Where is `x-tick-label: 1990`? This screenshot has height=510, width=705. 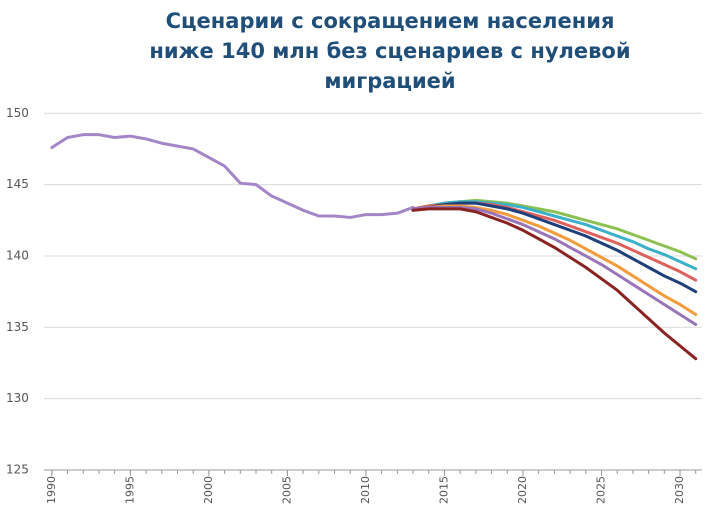
x-tick-label: 1990 is located at coordinates (51, 490).